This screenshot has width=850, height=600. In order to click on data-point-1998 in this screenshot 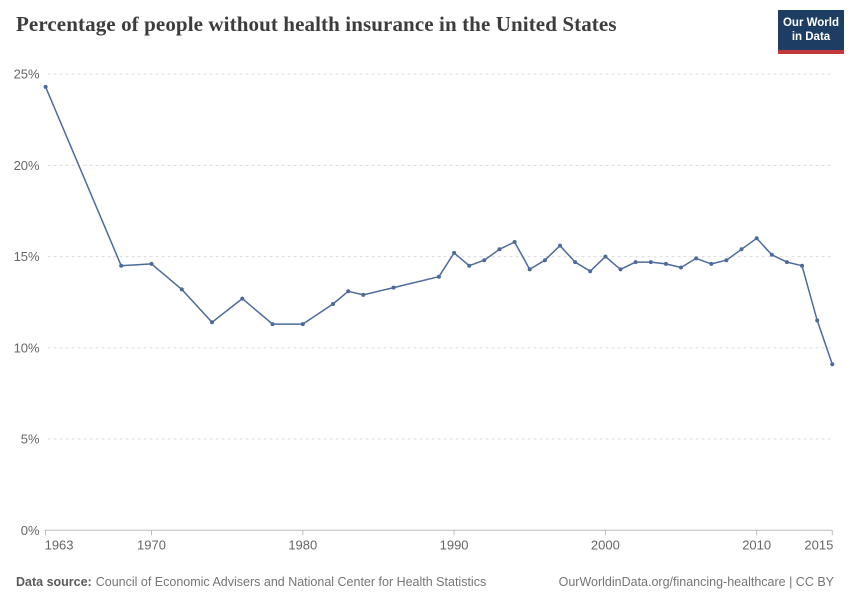, I will do `click(575, 262)`.